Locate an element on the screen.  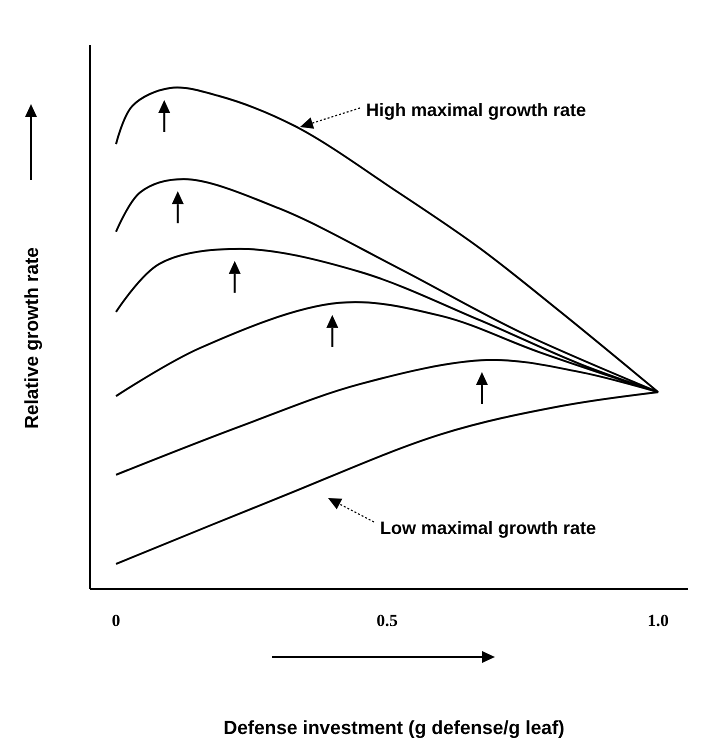
annotation: High maximal growth rate is located at coordinates (476, 110).